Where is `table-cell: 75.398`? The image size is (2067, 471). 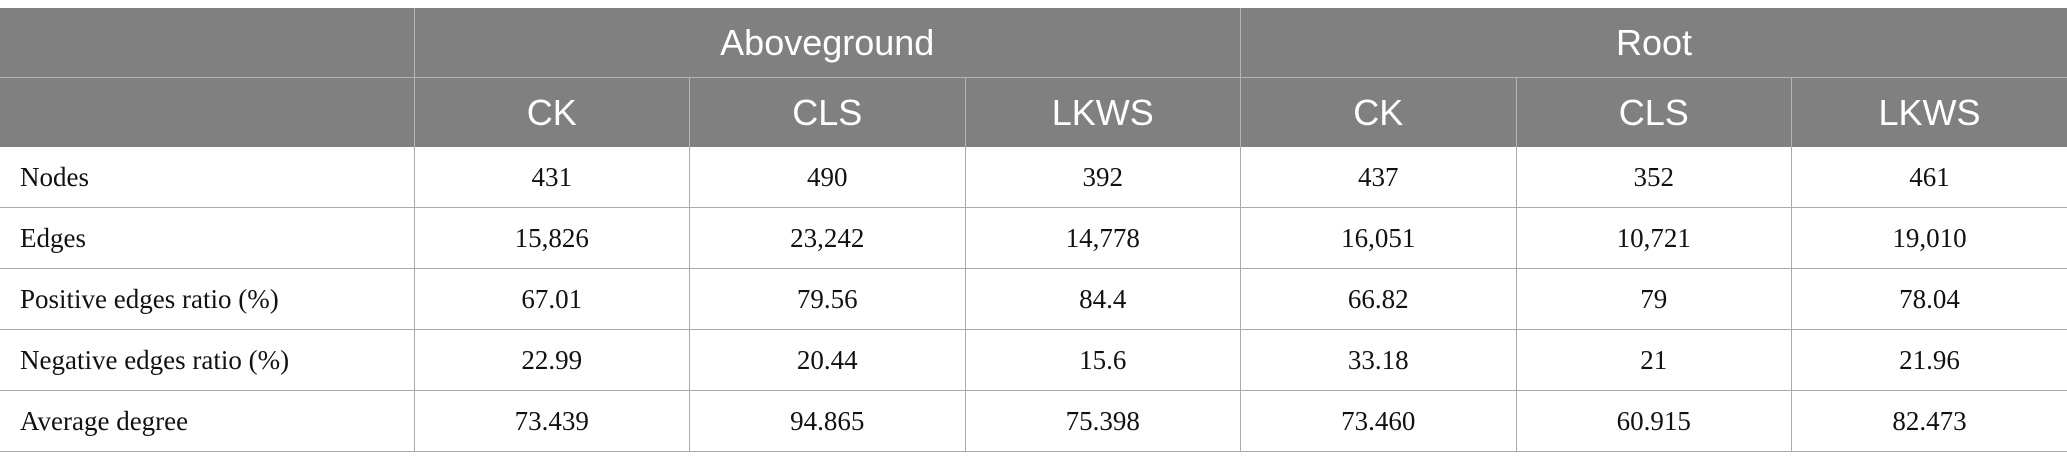 table-cell: 75.398 is located at coordinates (1102, 421).